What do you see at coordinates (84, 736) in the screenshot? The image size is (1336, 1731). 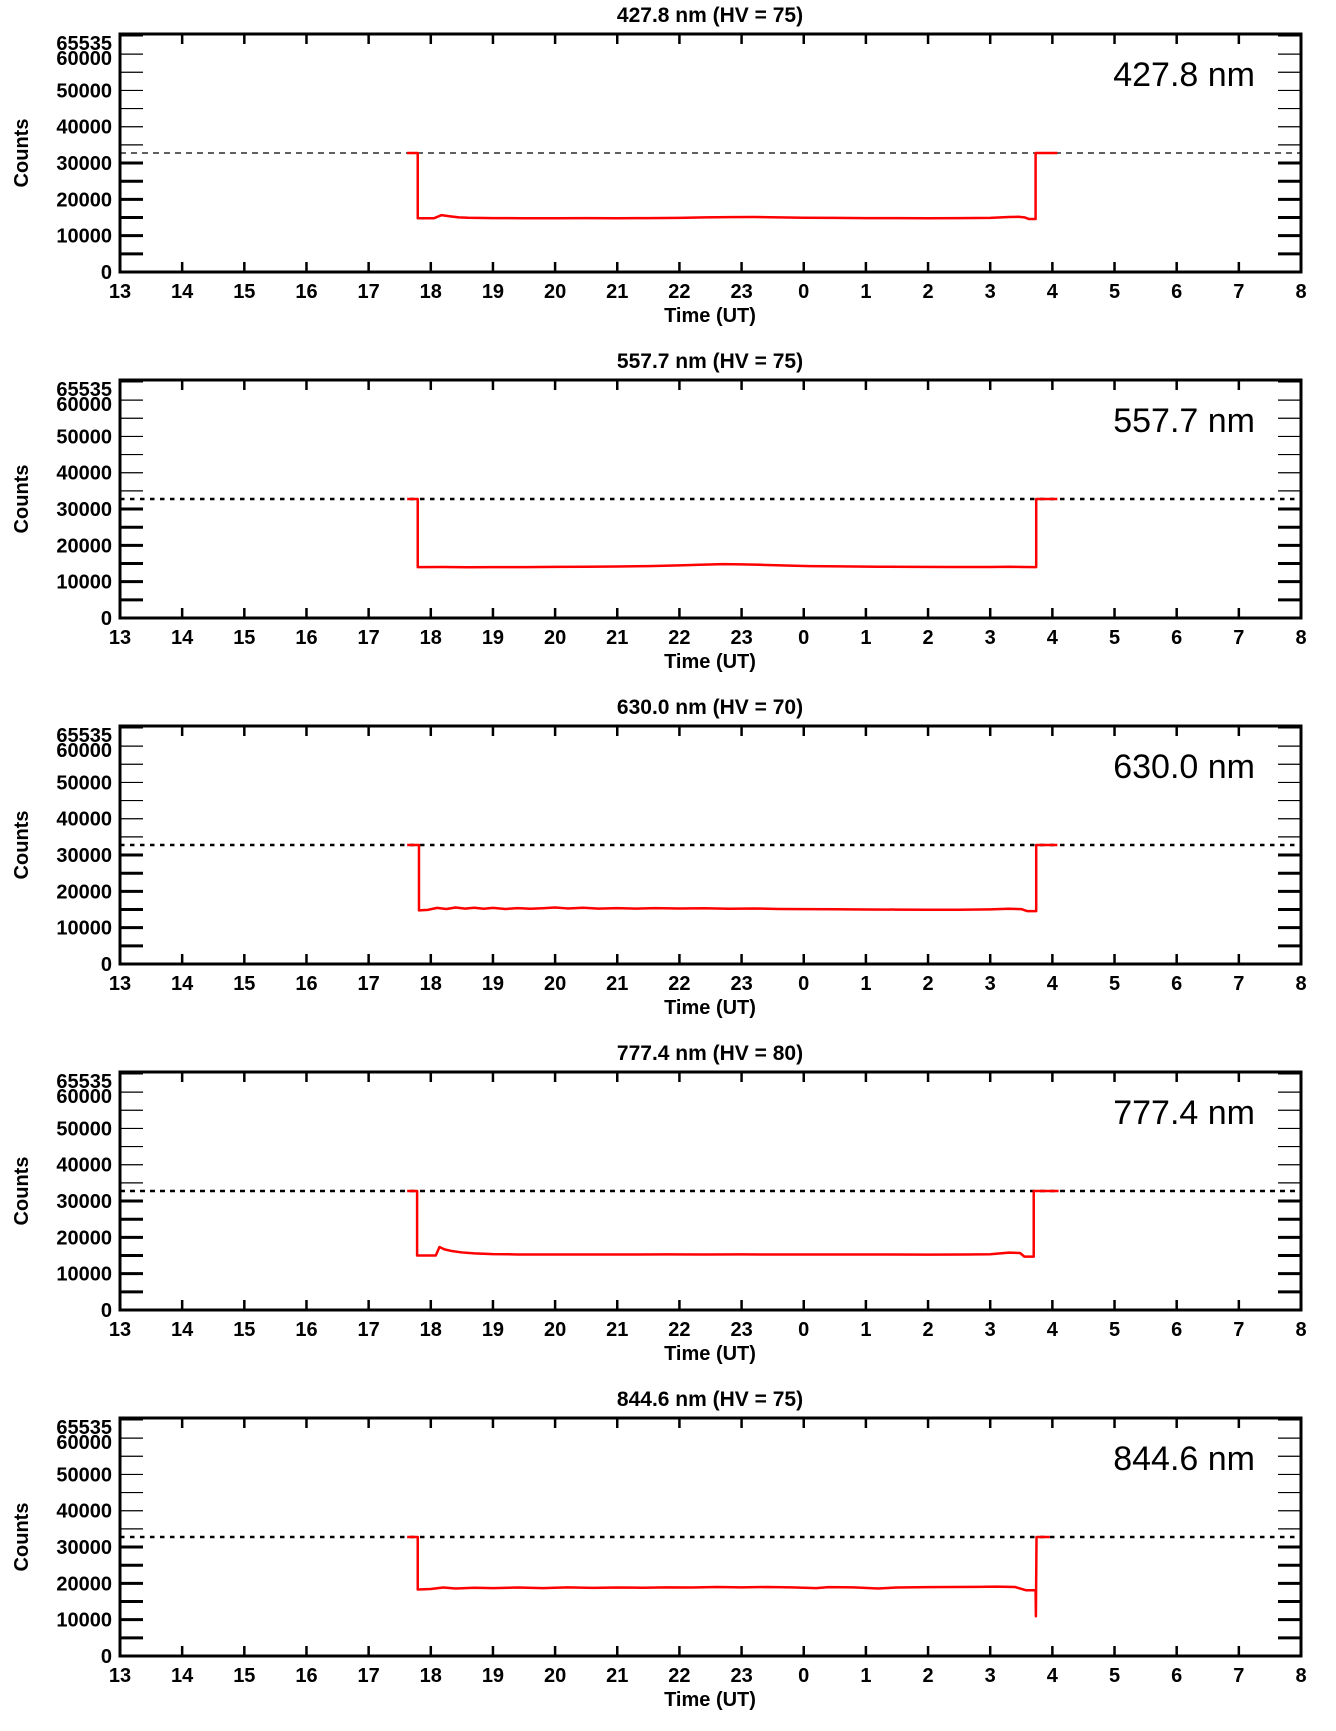 I see `y-tick-label: 65535` at bounding box center [84, 736].